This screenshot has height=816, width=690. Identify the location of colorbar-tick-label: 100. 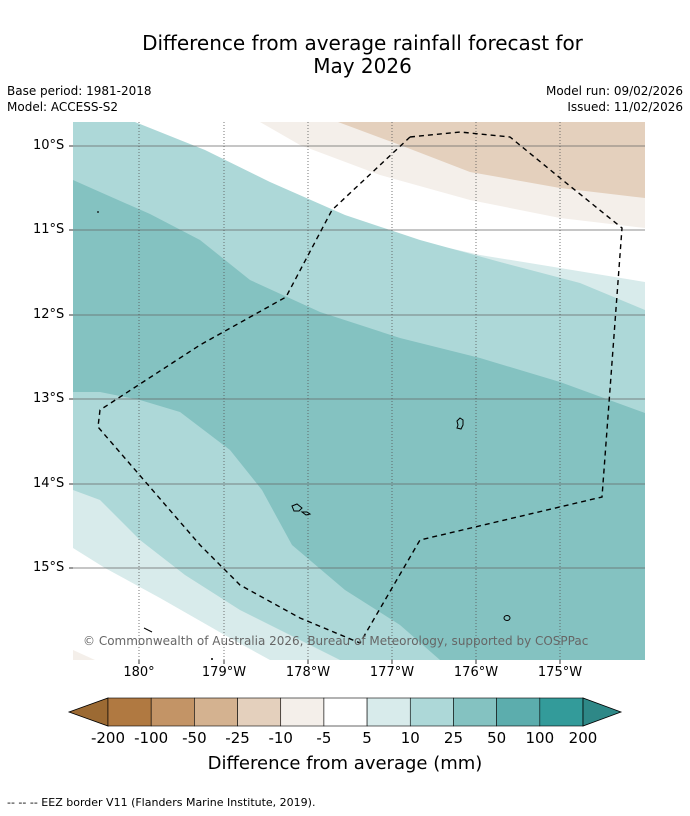
(540, 738).